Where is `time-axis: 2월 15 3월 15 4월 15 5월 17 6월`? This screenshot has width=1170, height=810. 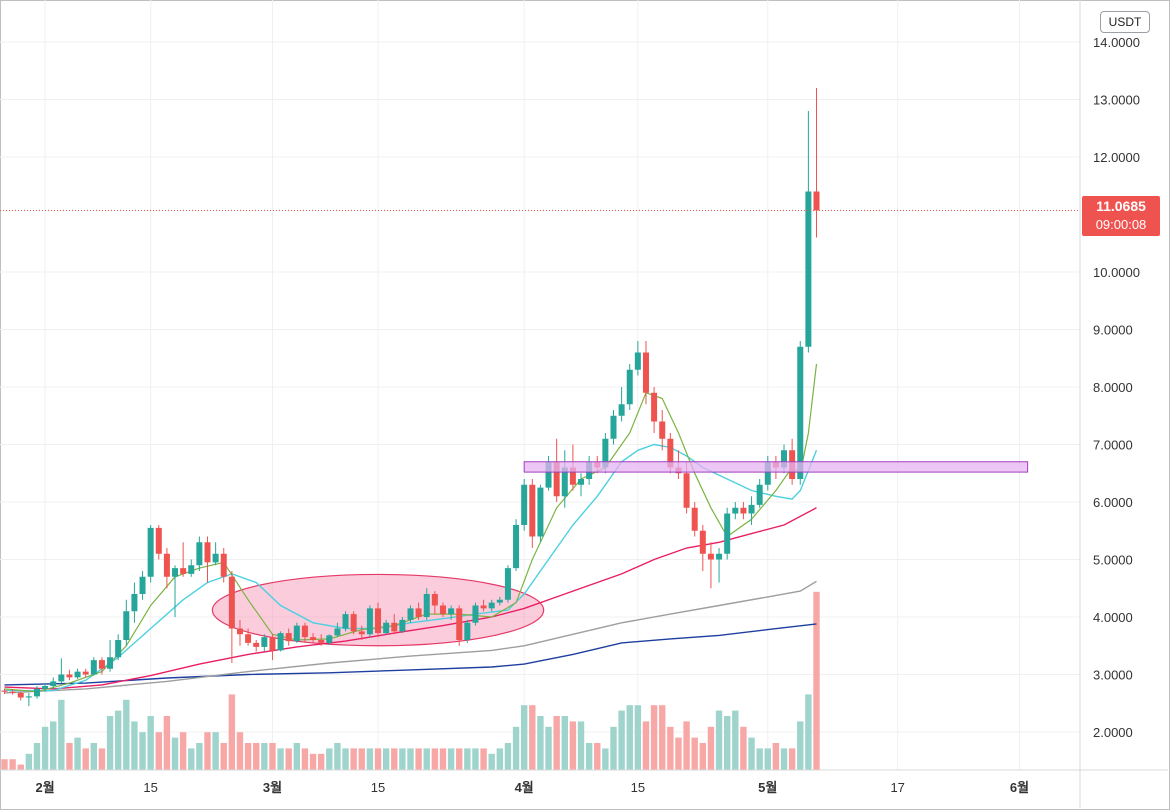
time-axis: 2월 15 3월 15 4월 15 5월 17 6월 is located at coordinates (532, 787).